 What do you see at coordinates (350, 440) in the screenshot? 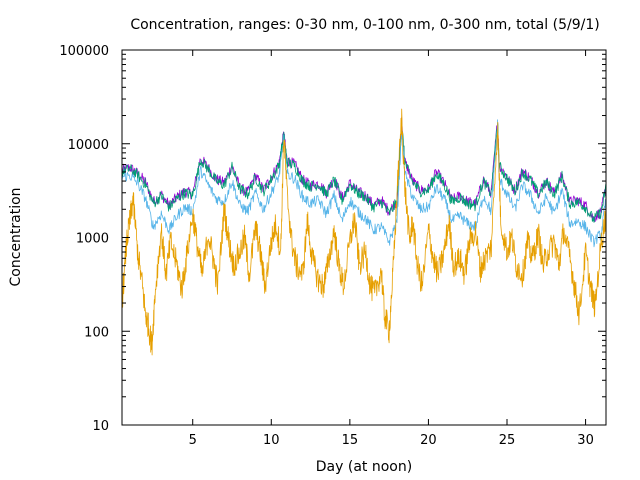
I see `x-tick-label: 15` at bounding box center [350, 440].